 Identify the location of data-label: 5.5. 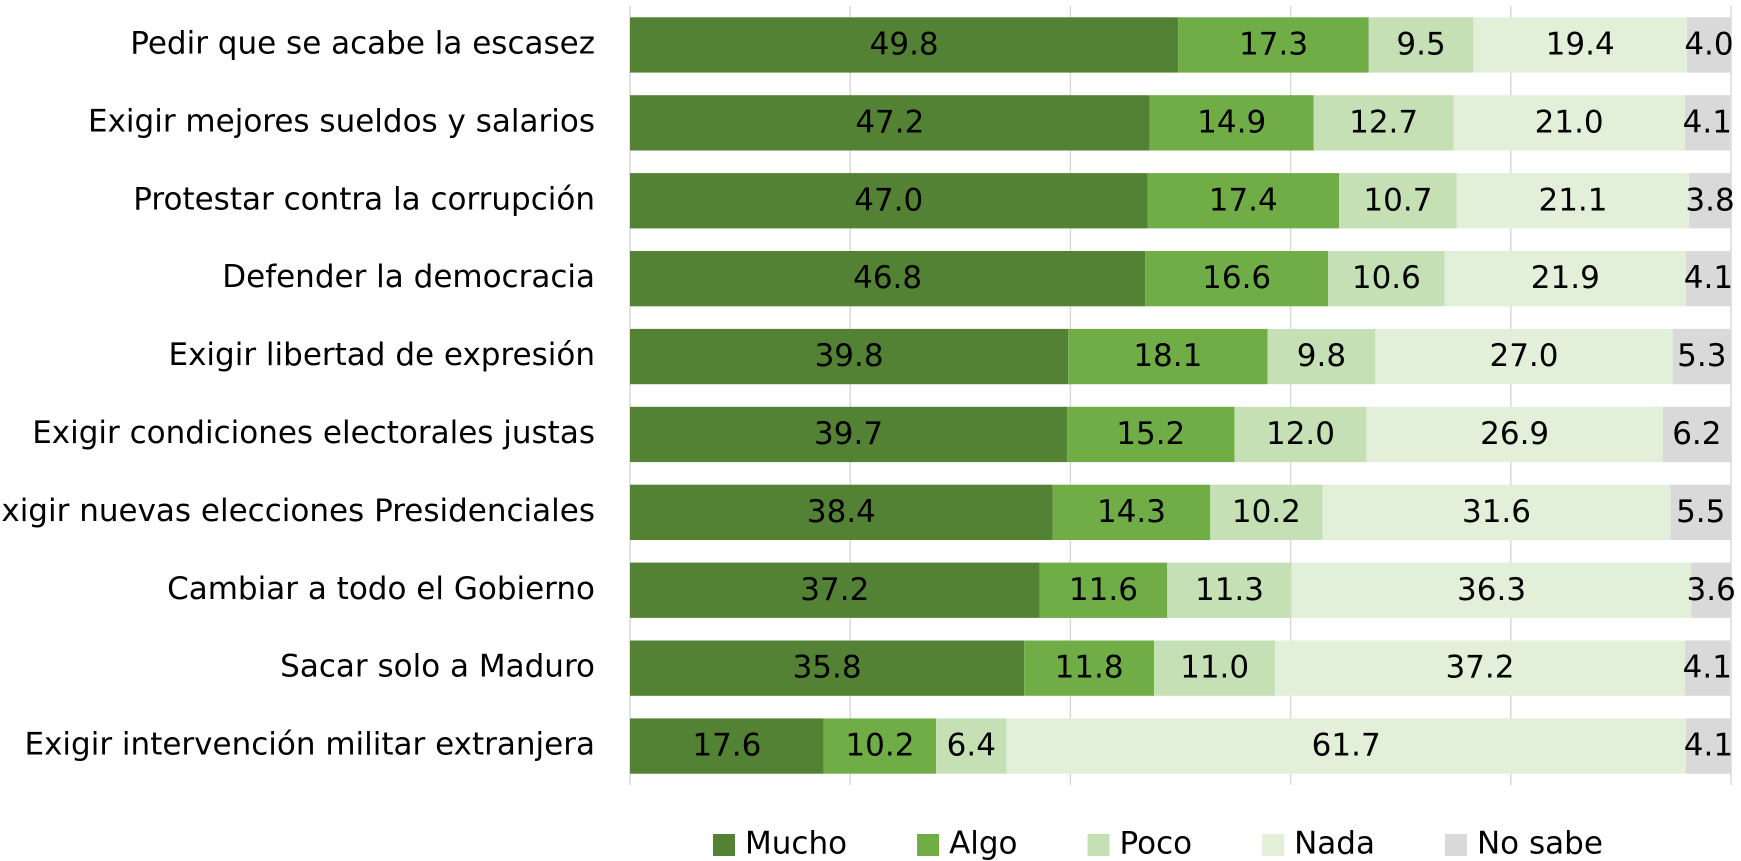
(1700, 512).